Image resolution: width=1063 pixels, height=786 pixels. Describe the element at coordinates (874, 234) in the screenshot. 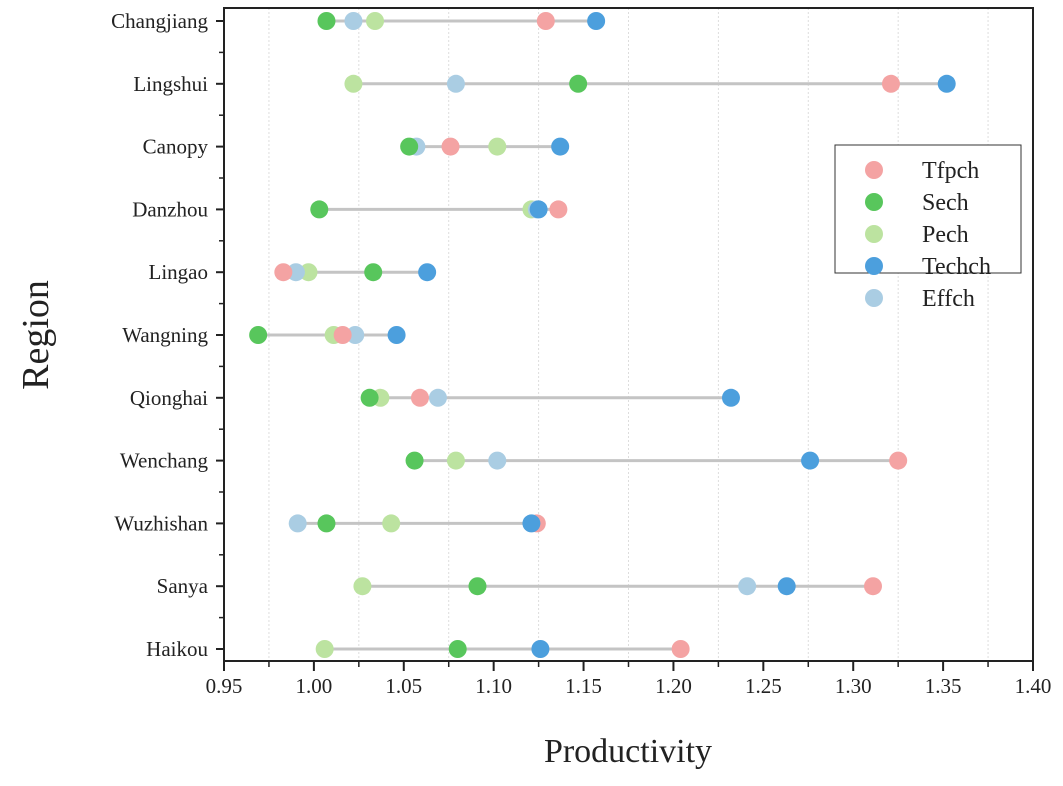

I see `legend-marker-pech` at that location.